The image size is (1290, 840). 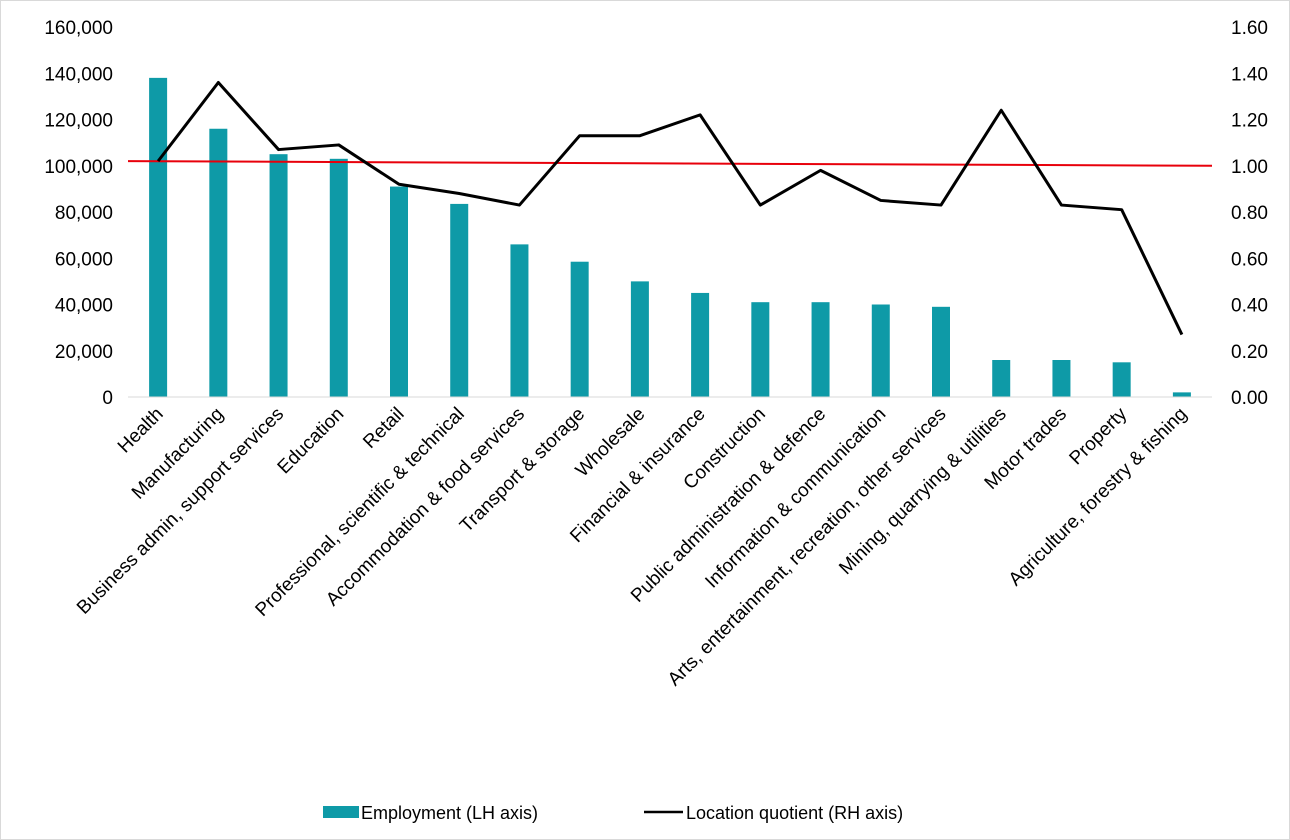 What do you see at coordinates (794, 813) in the screenshot?
I see `legend-label-location-quotient: Location quotient (RH axis)` at bounding box center [794, 813].